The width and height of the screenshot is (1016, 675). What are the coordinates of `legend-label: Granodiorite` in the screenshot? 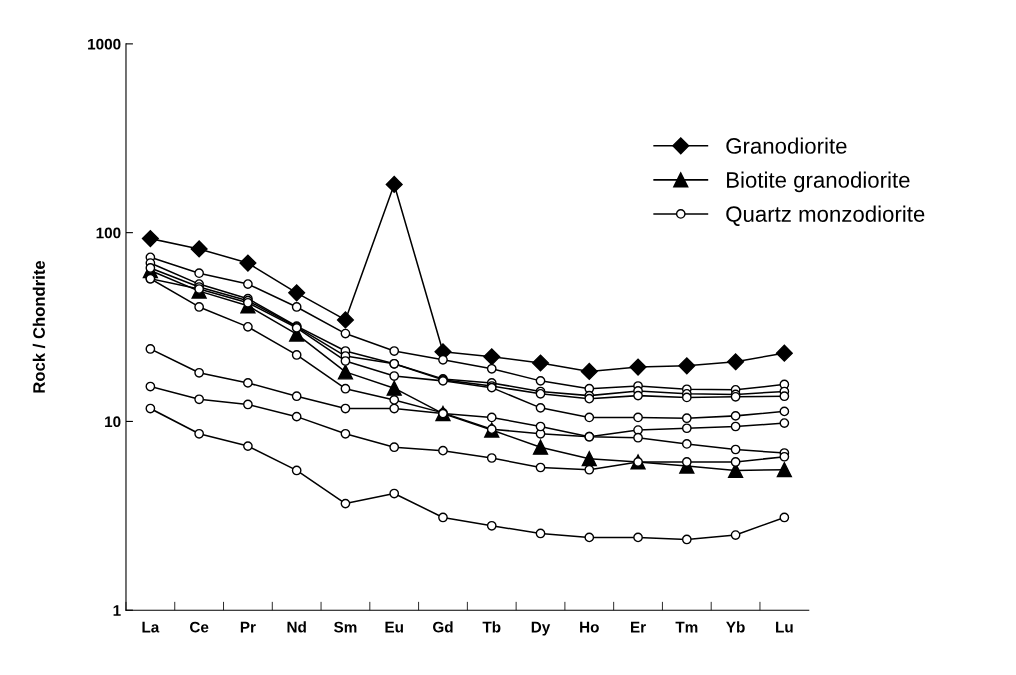 It's located at (786, 145).